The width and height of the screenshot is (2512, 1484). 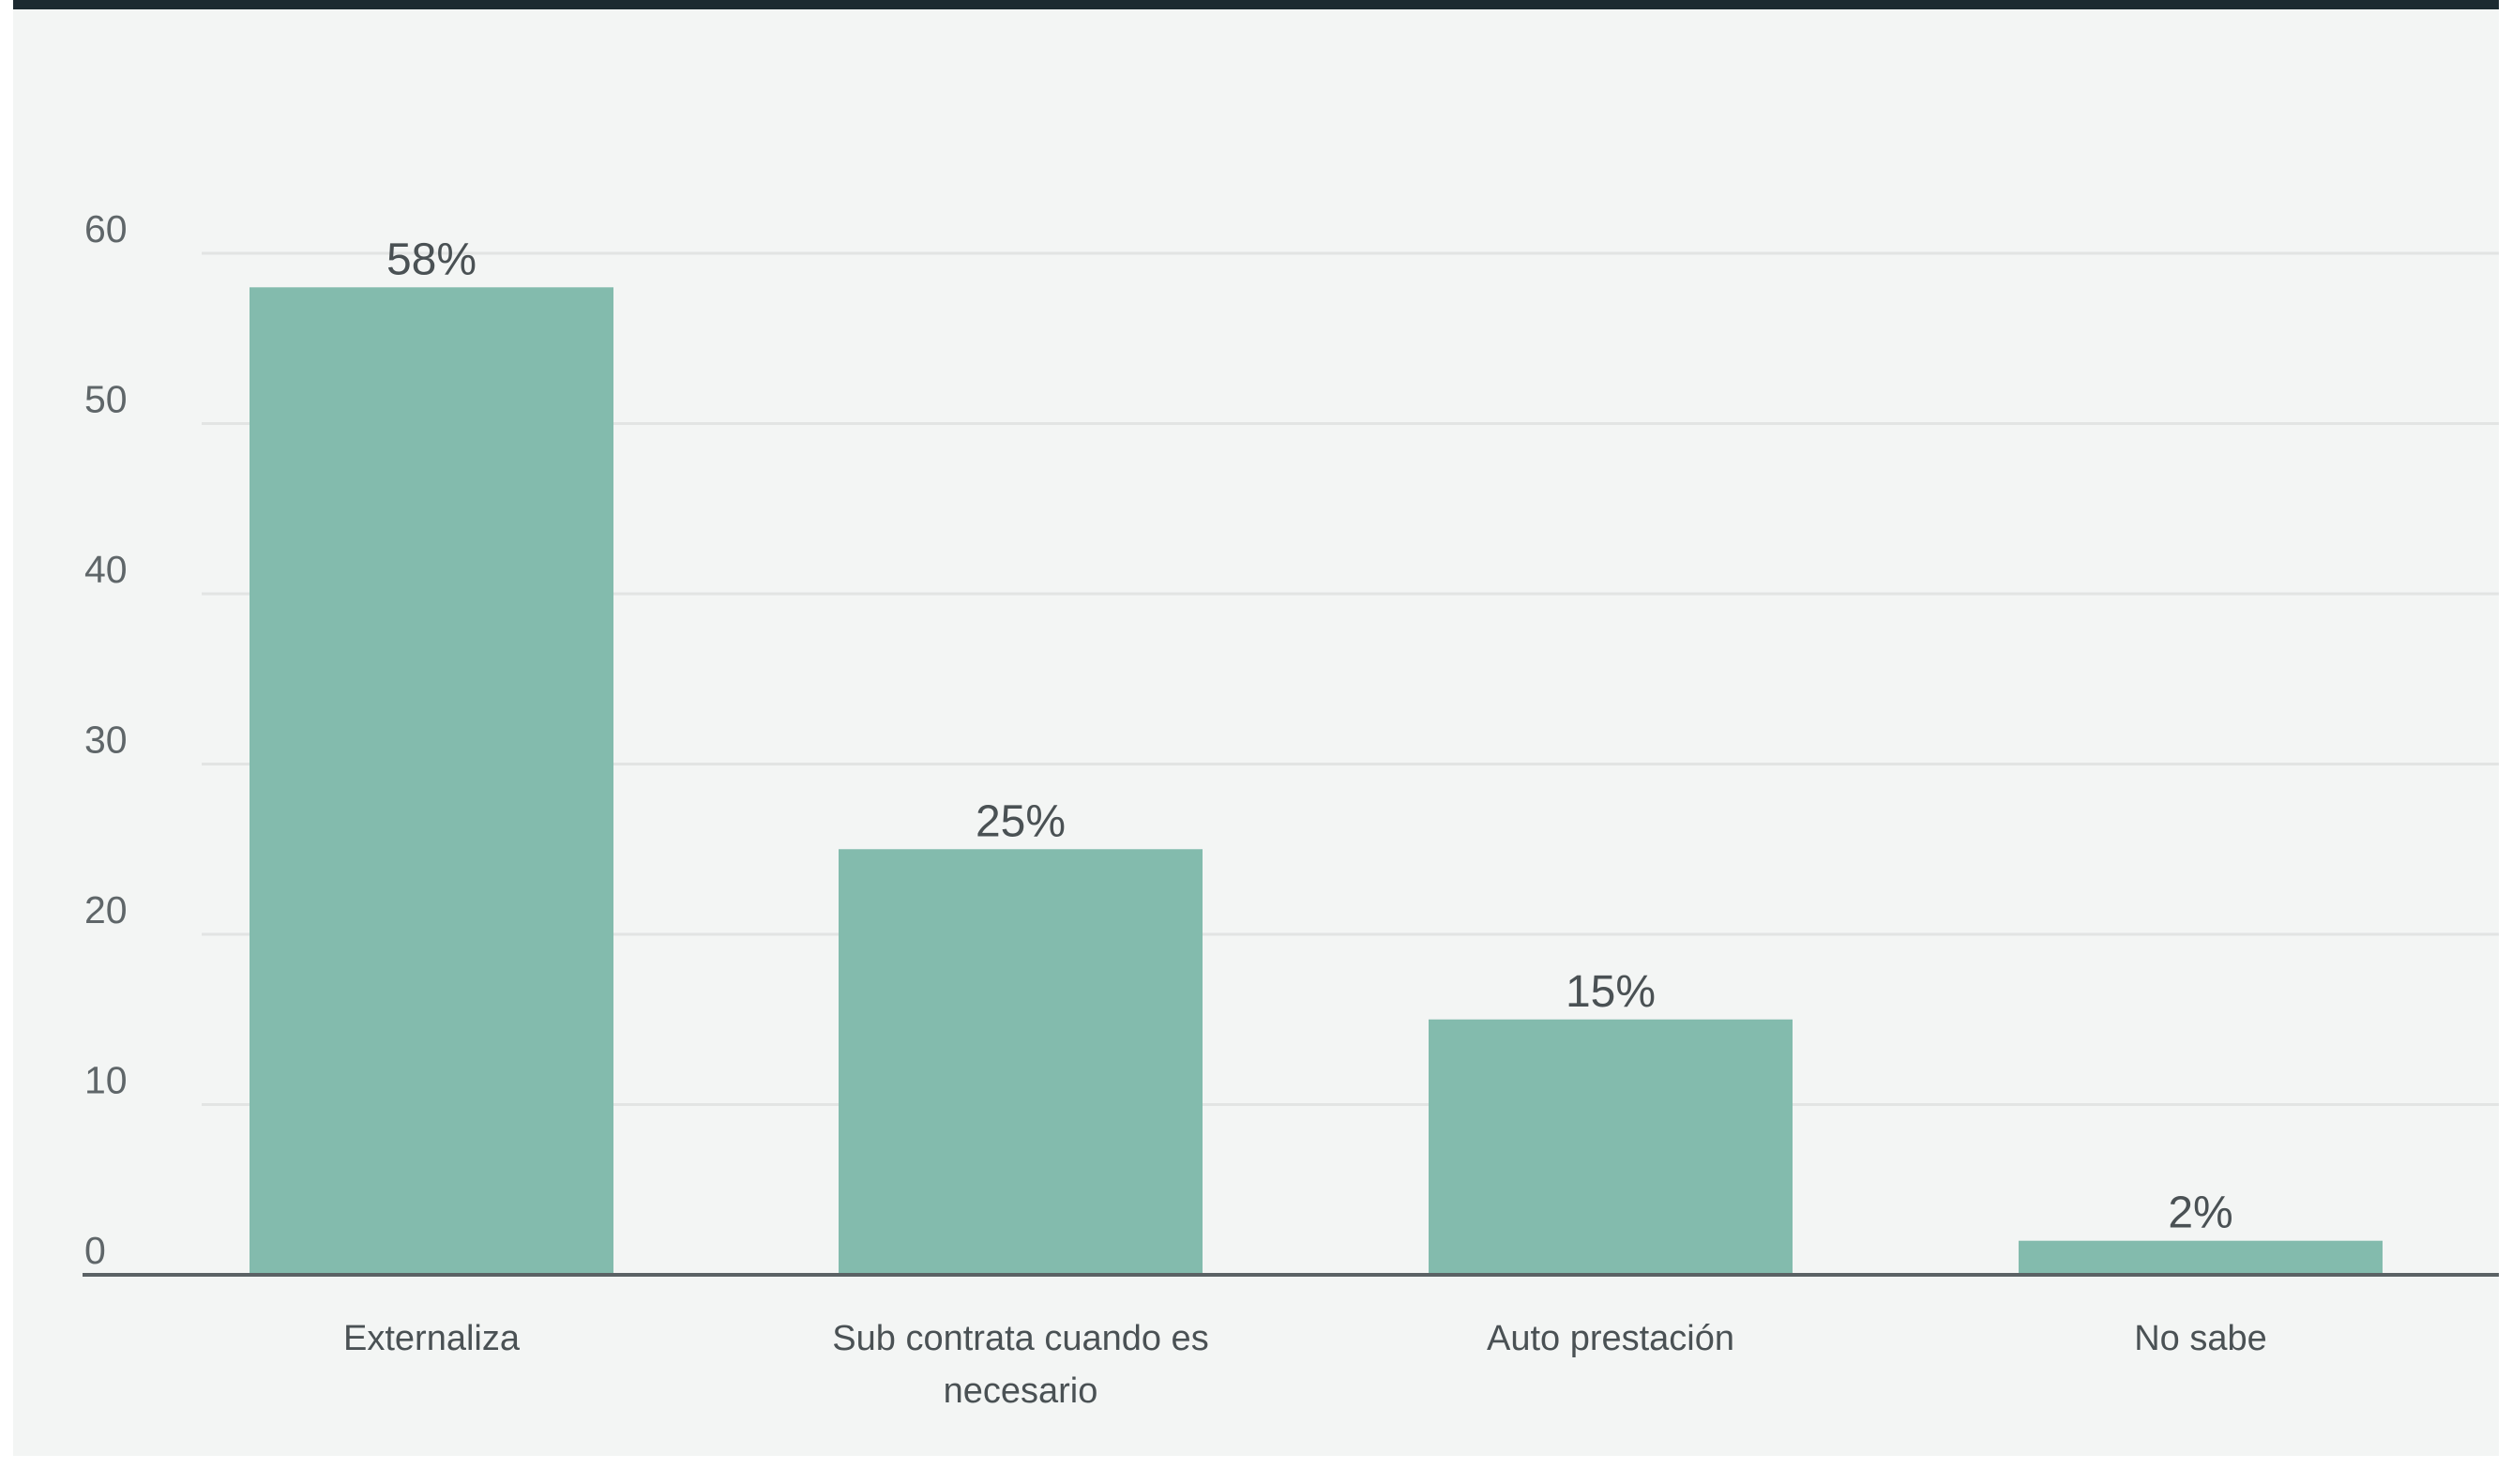 What do you see at coordinates (1020, 1339) in the screenshot?
I see `x-tick-label: Sub contrata cuando es` at bounding box center [1020, 1339].